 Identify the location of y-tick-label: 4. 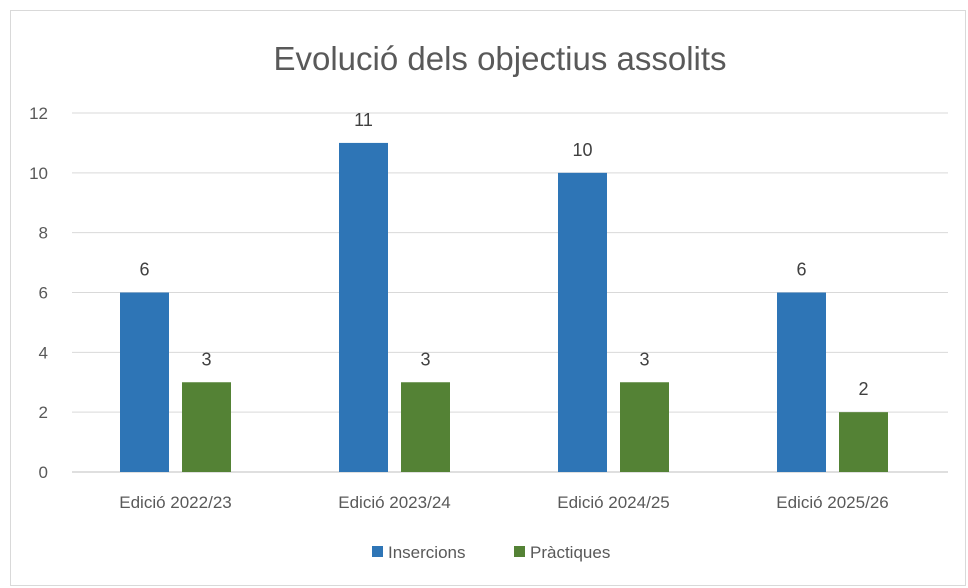
(43, 352).